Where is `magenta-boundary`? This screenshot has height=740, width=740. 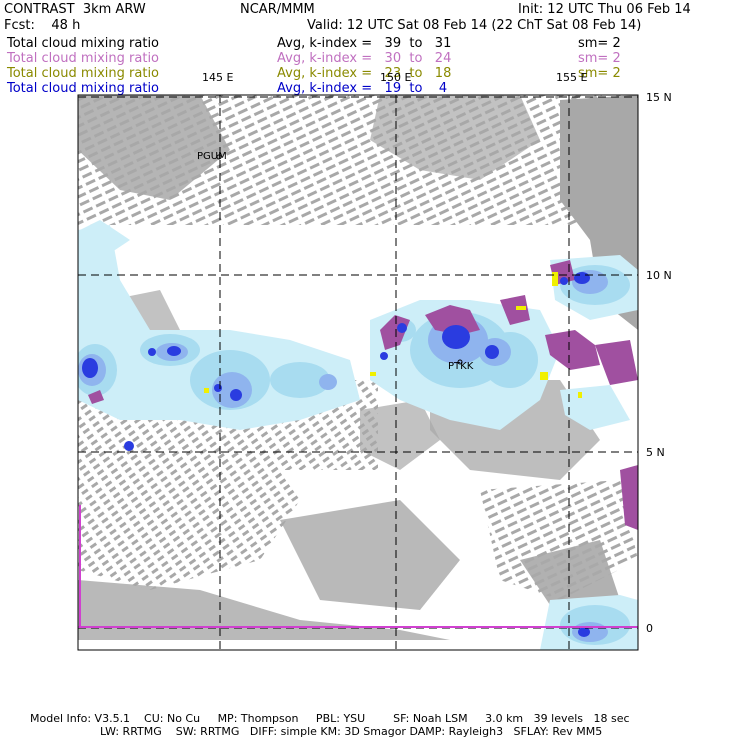
magenta-boundary is located at coordinates (358, 566).